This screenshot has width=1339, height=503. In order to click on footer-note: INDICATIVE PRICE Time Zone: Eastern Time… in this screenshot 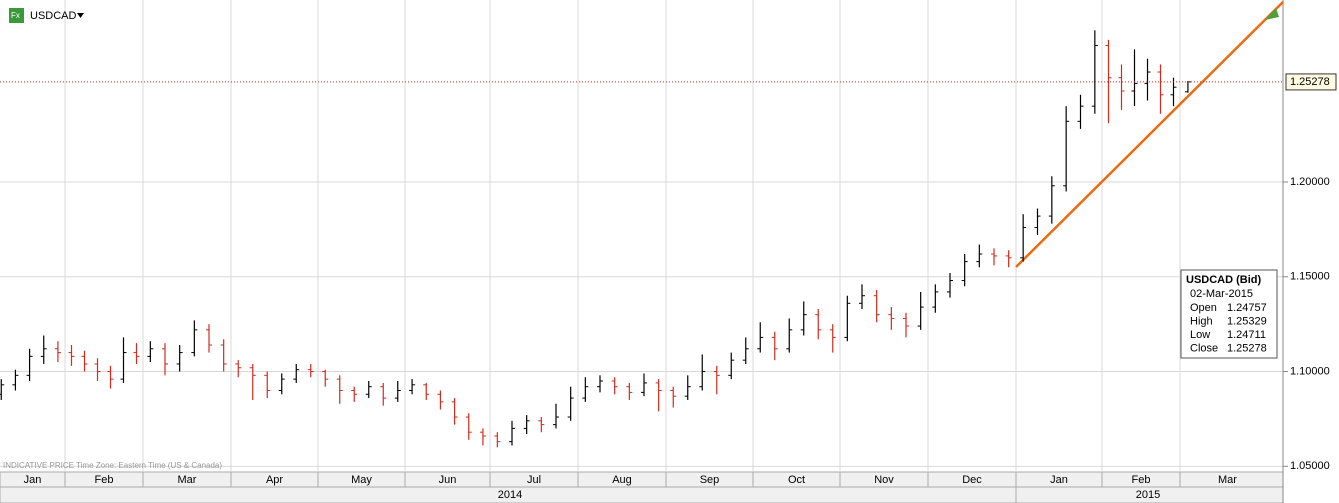, I will do `click(112, 465)`.